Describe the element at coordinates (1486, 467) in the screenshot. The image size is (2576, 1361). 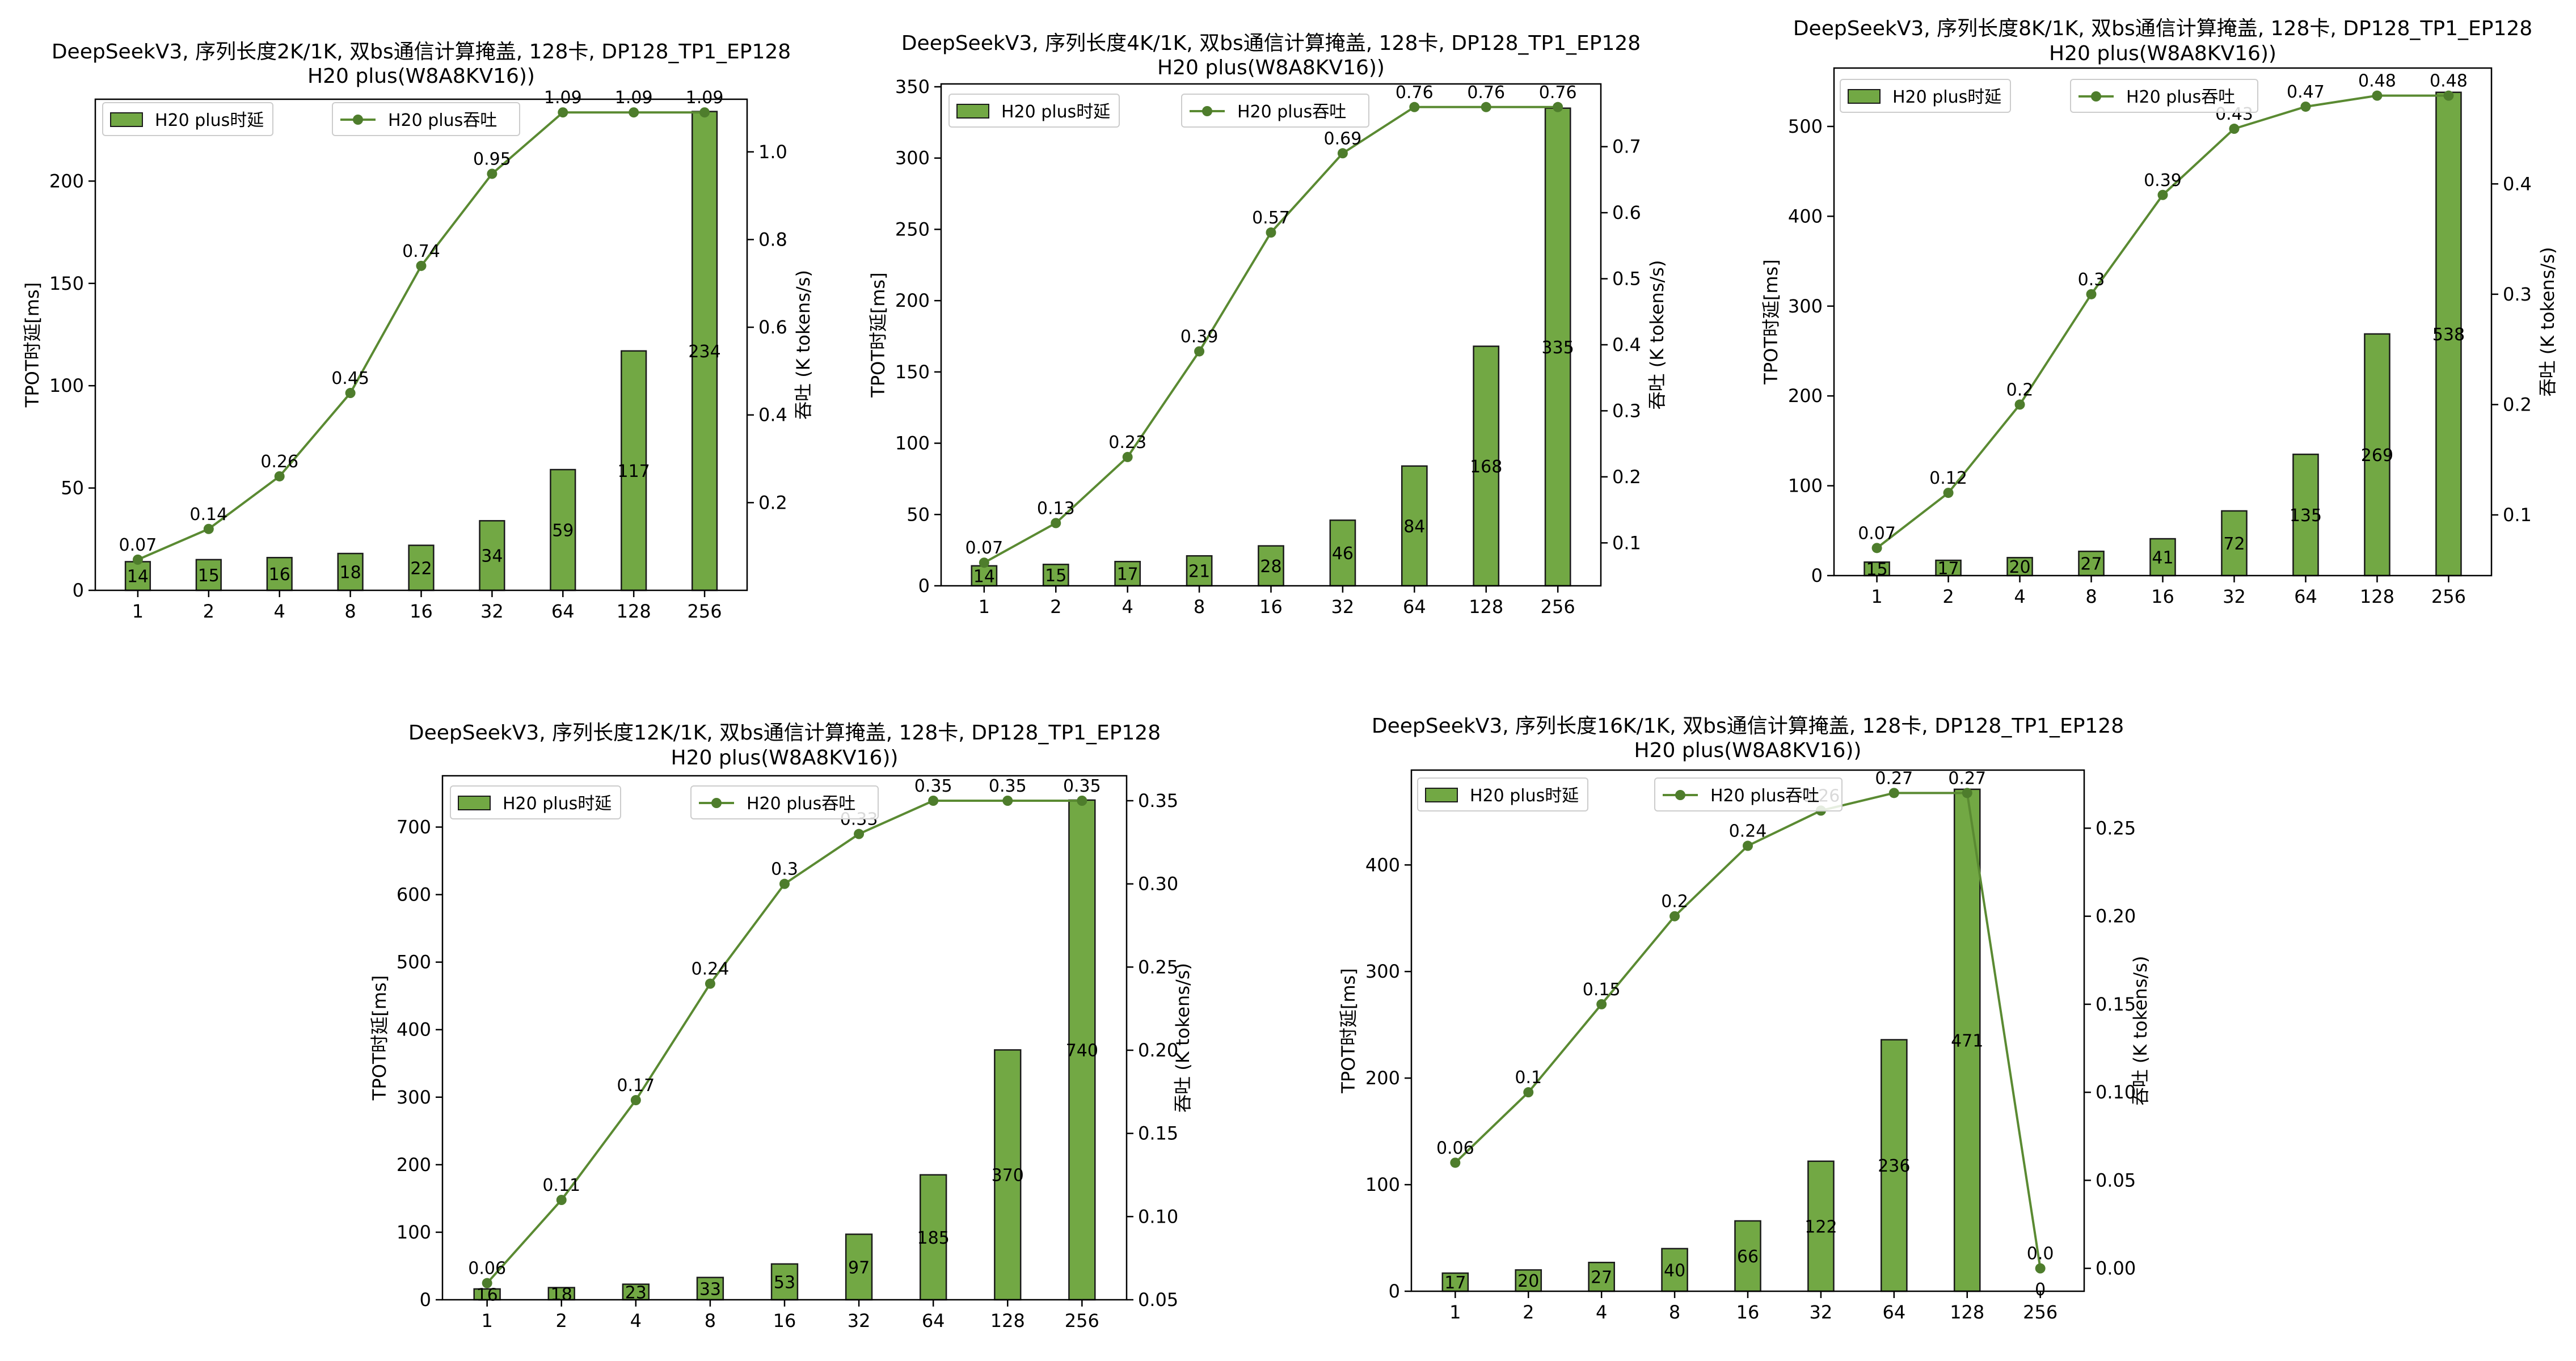
I see `bar-value-label: 168` at that location.